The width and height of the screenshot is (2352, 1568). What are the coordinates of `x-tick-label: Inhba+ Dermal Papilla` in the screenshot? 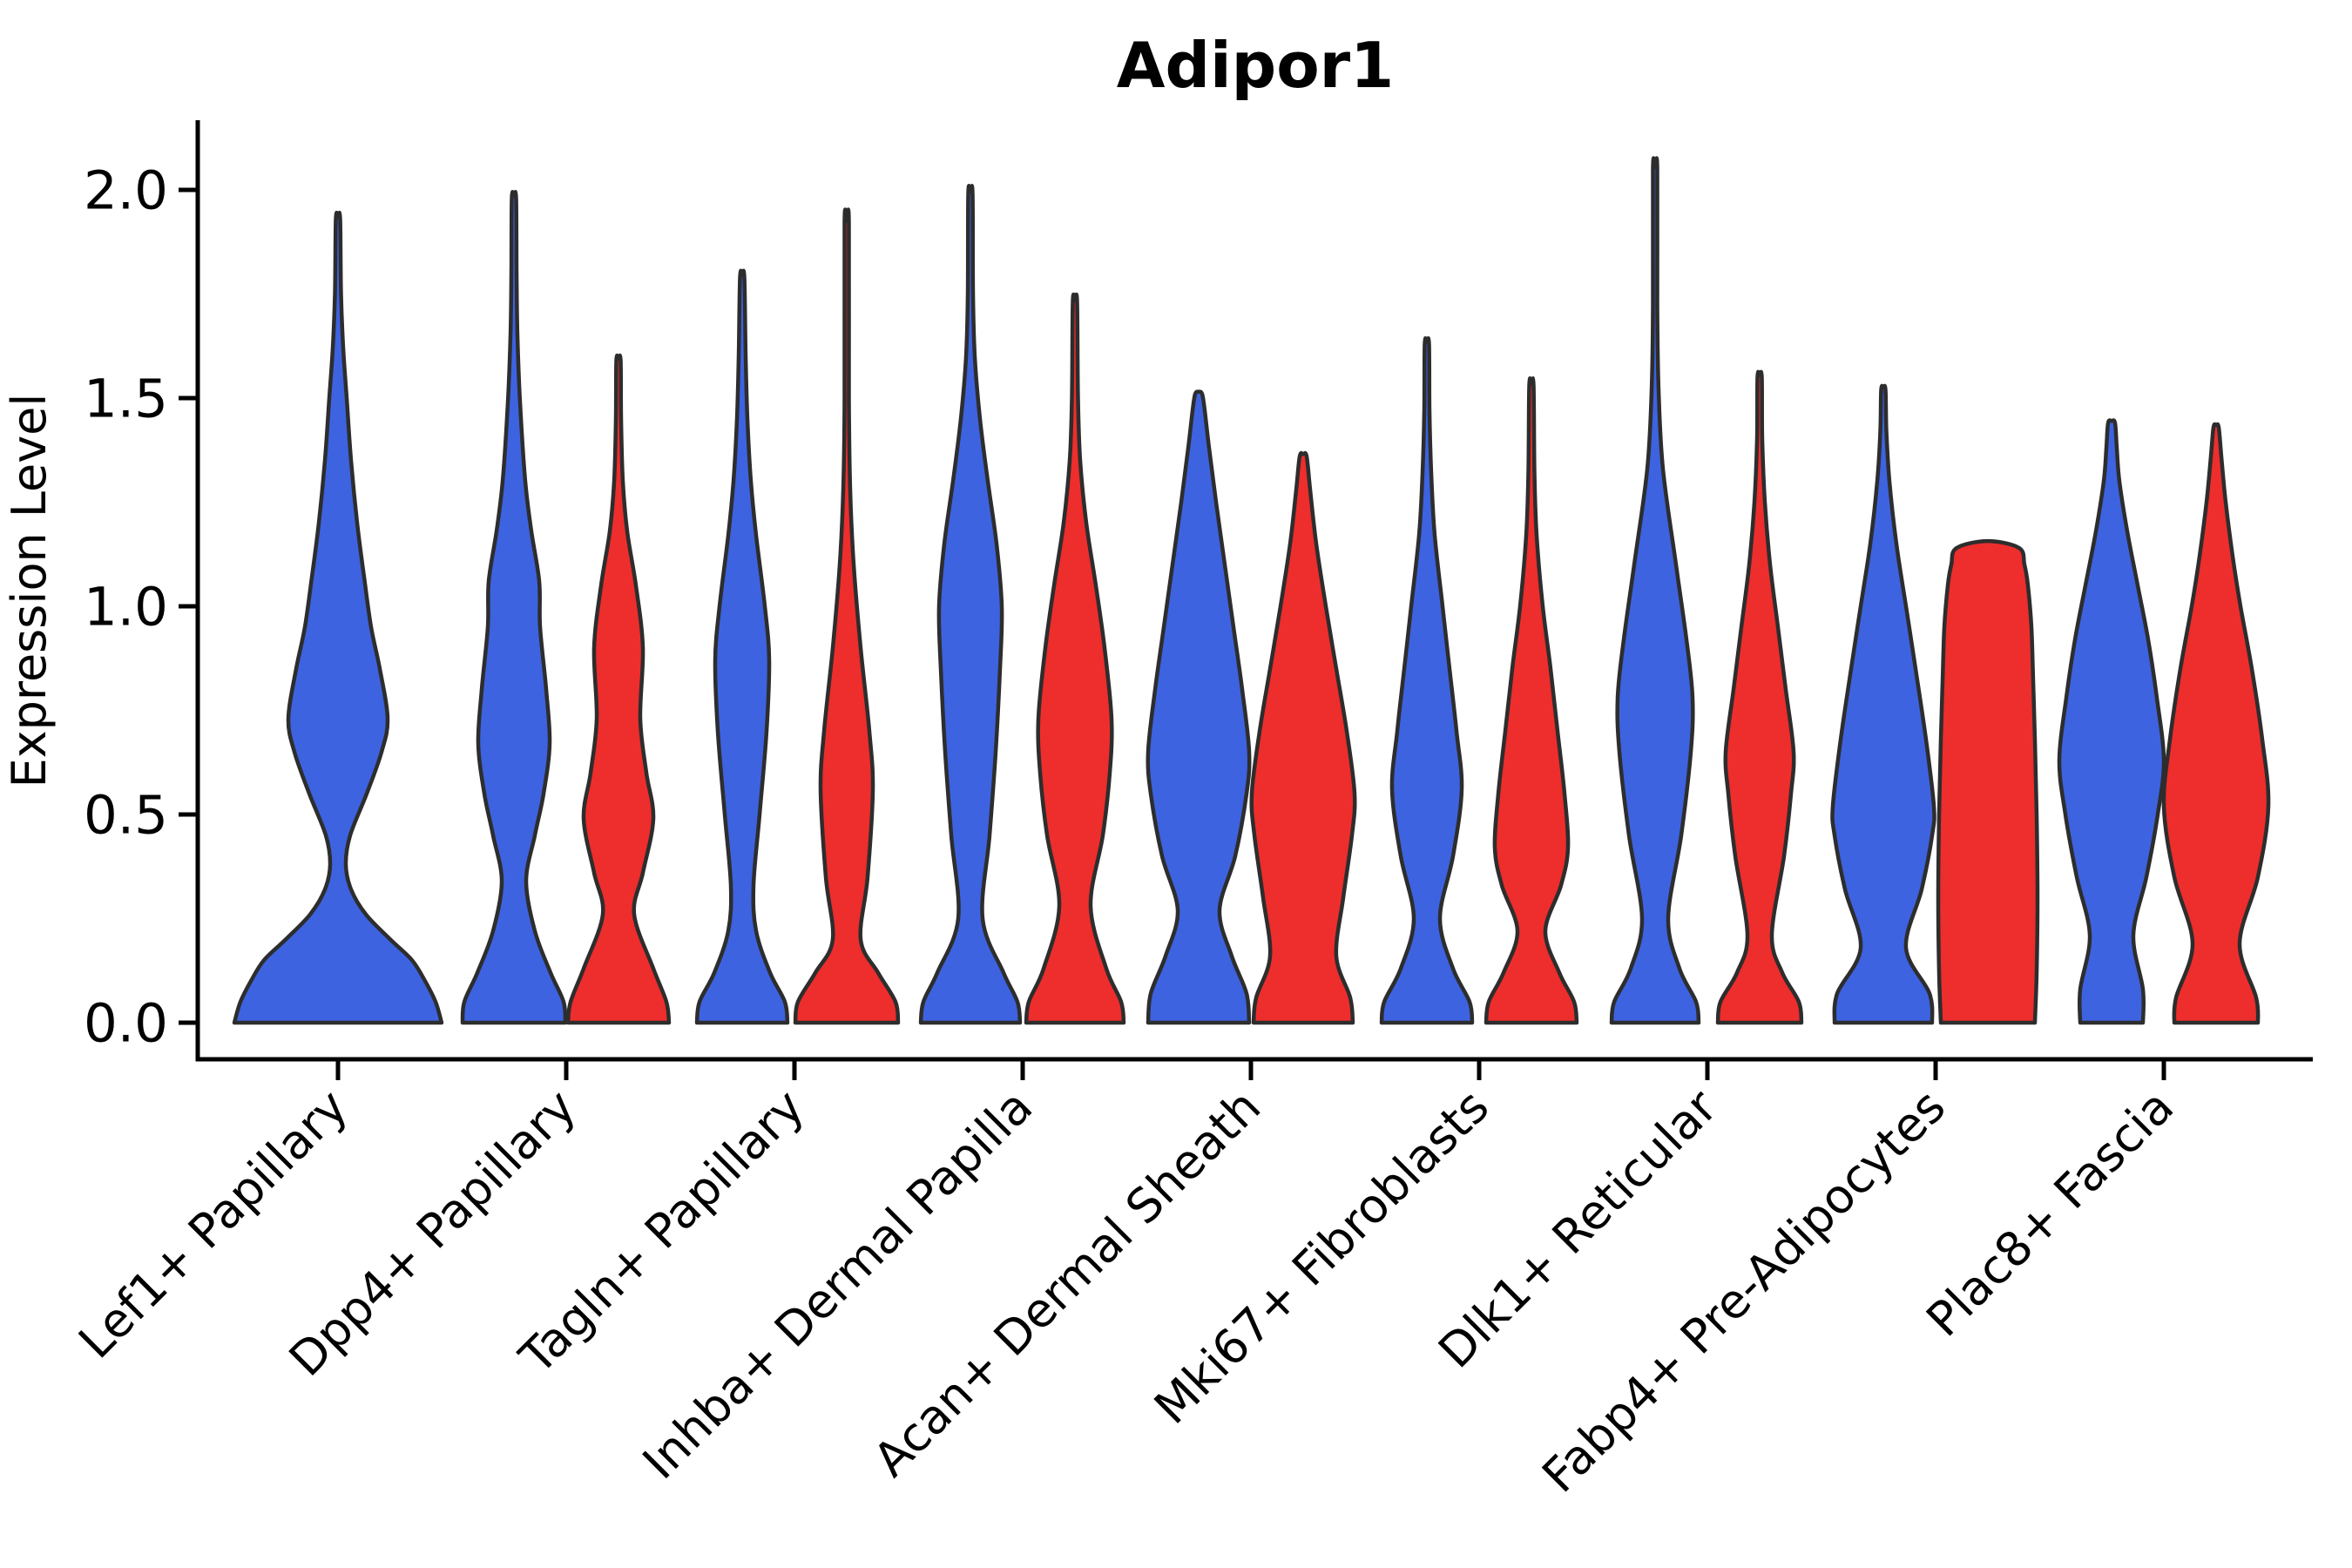 It's located at (837, 1284).